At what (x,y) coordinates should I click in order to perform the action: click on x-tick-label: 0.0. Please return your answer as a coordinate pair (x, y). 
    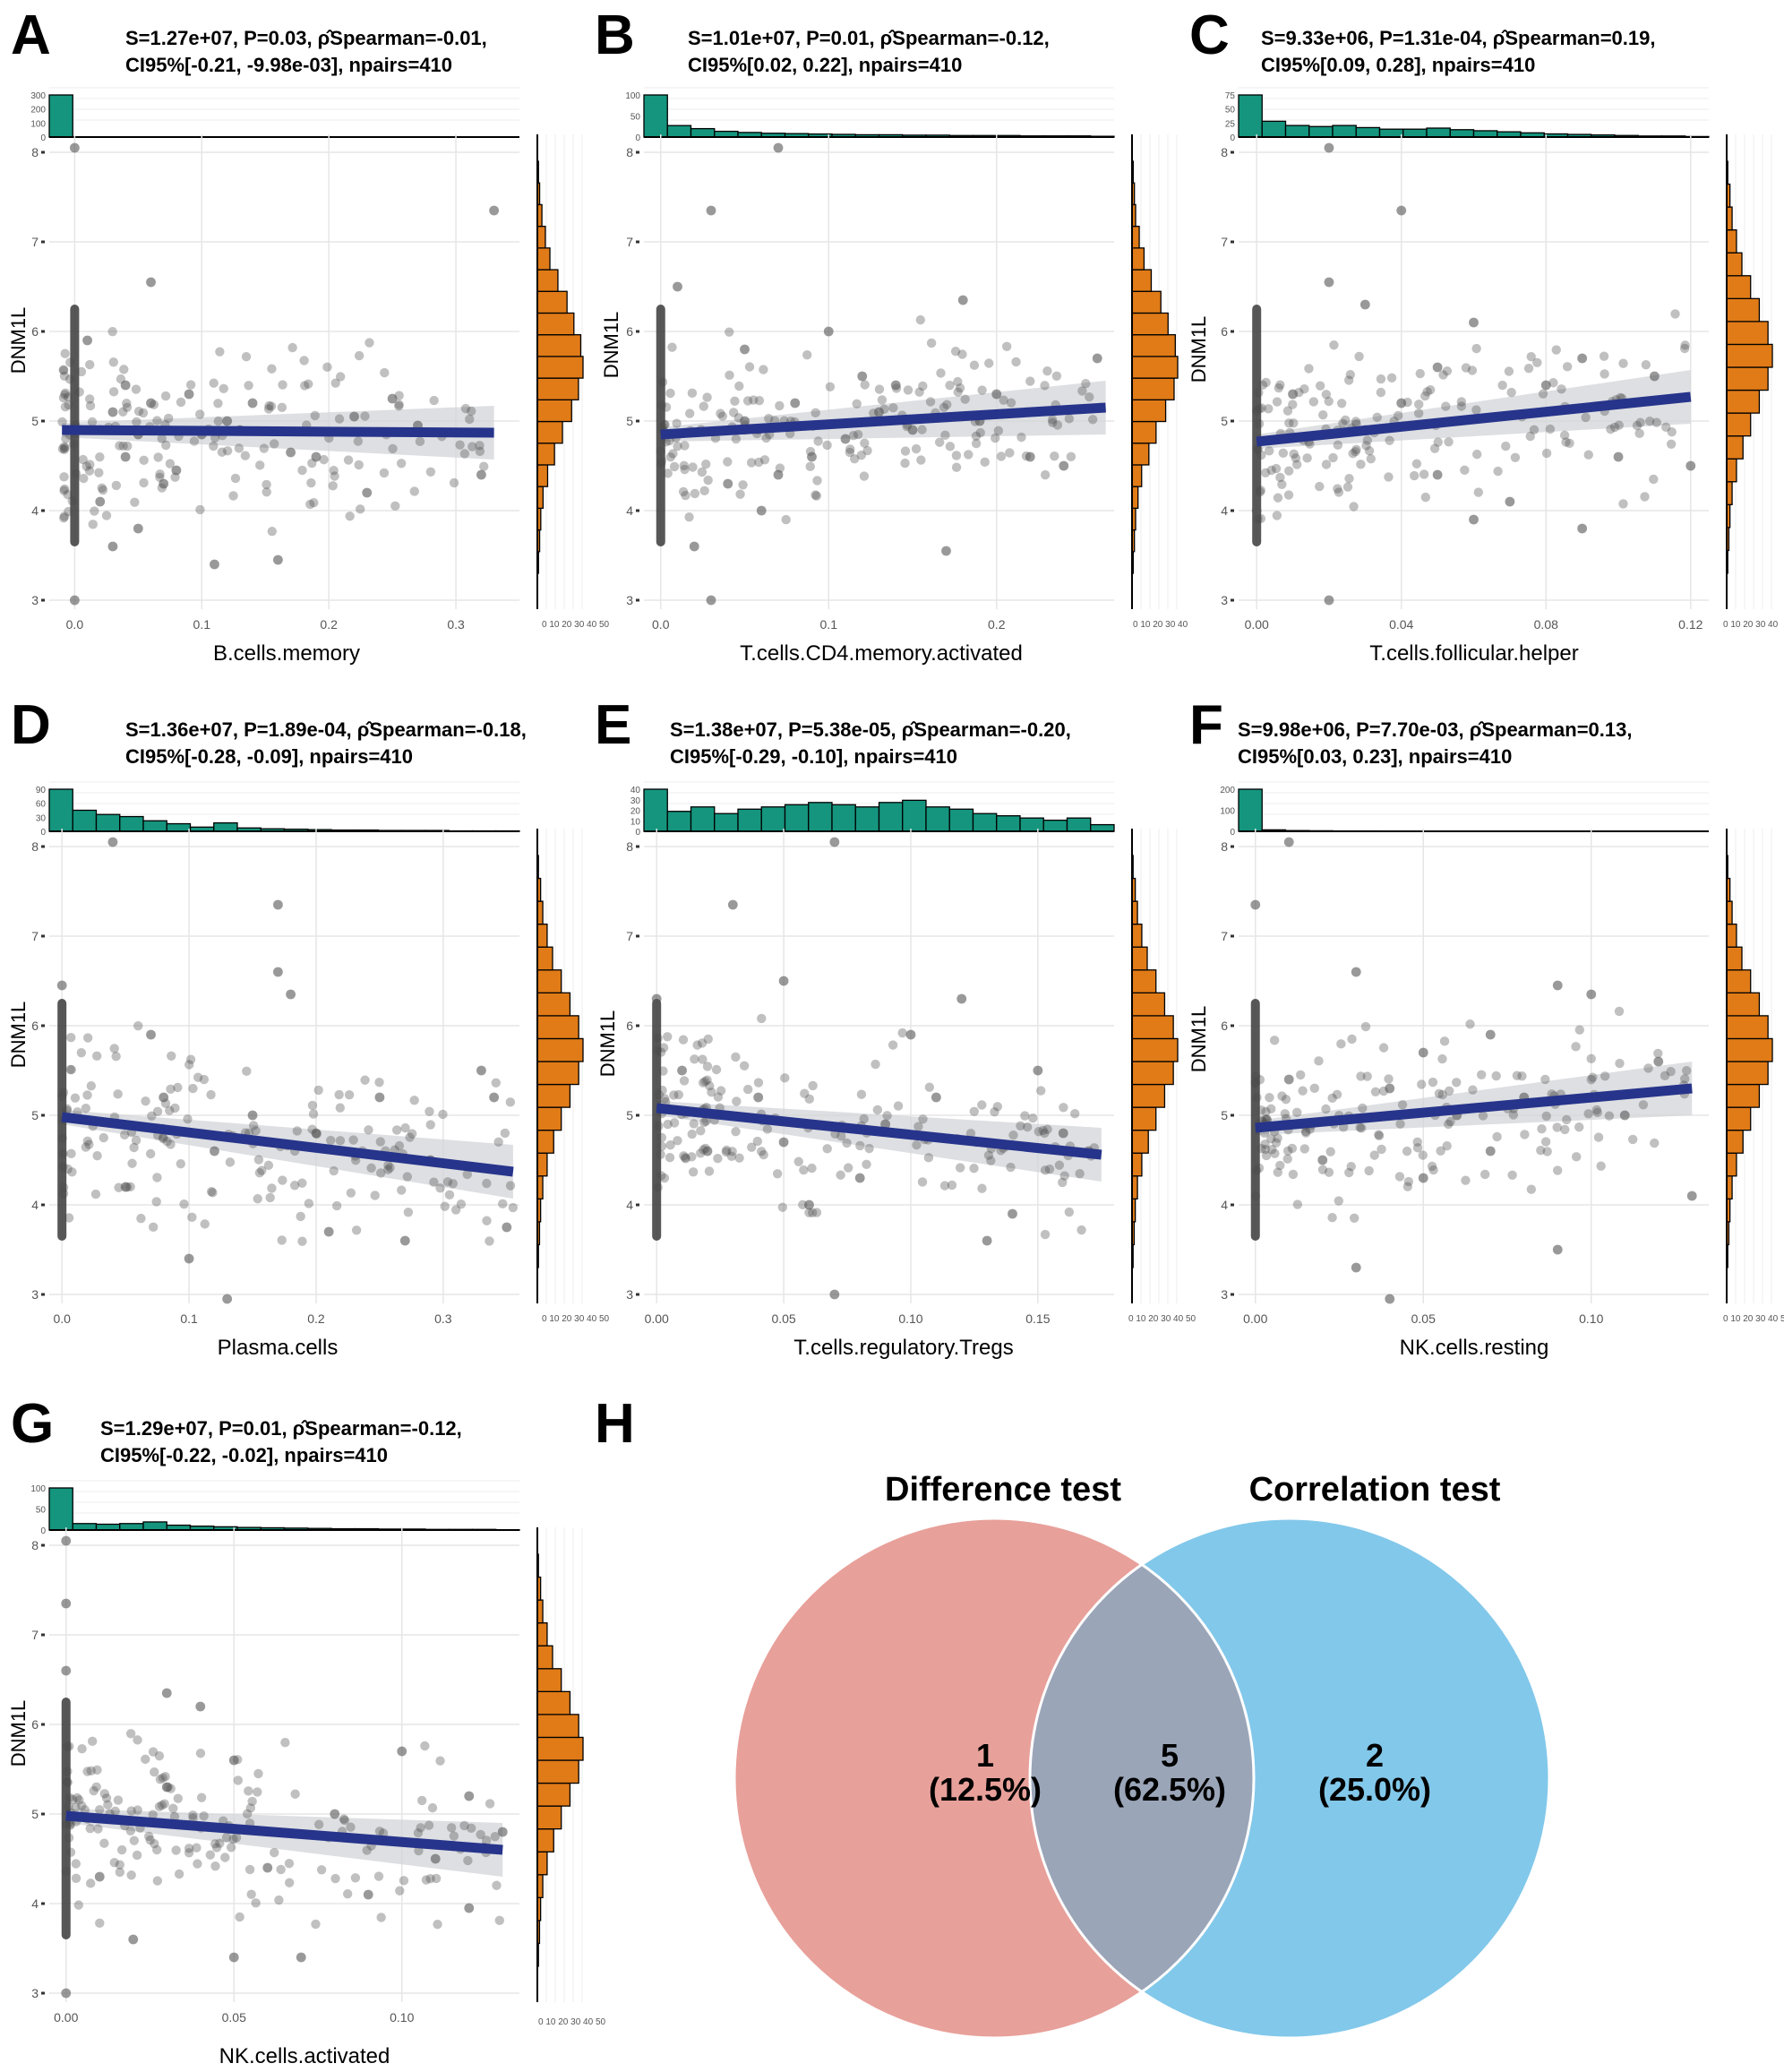
    Looking at the image, I should click on (661, 625).